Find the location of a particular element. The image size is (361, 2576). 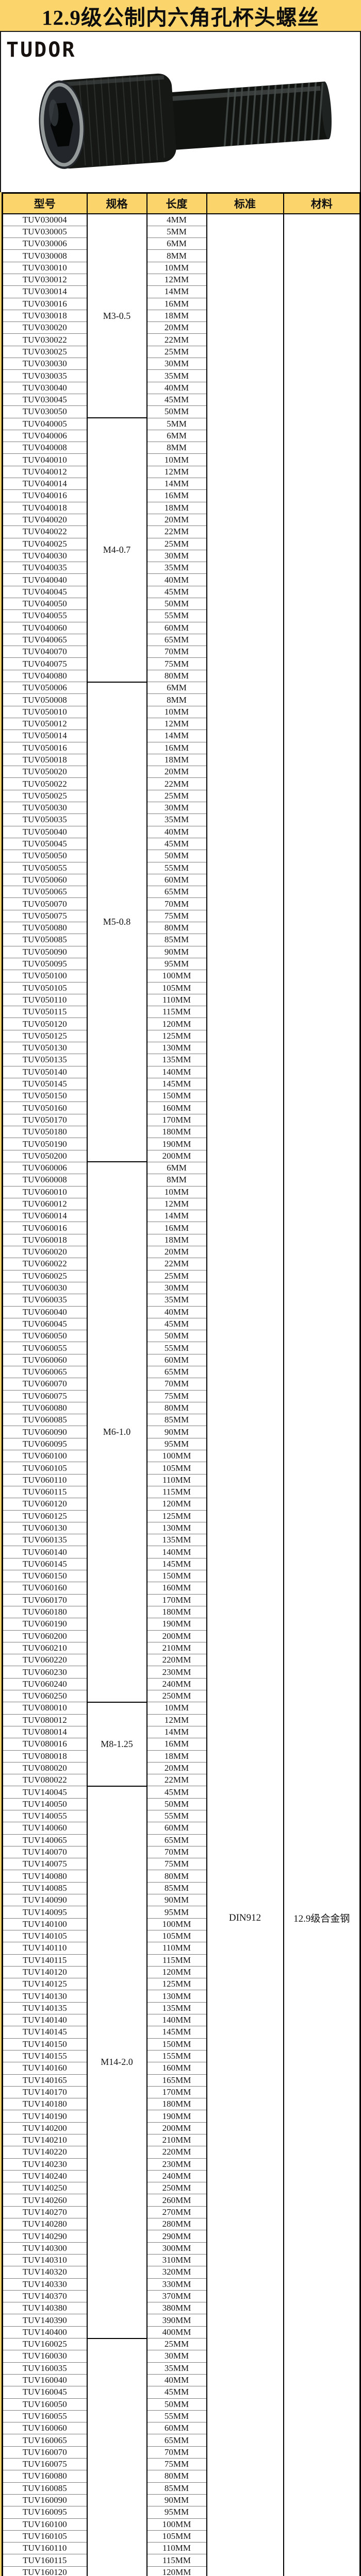

length-cell: 22MM is located at coordinates (176, 532).